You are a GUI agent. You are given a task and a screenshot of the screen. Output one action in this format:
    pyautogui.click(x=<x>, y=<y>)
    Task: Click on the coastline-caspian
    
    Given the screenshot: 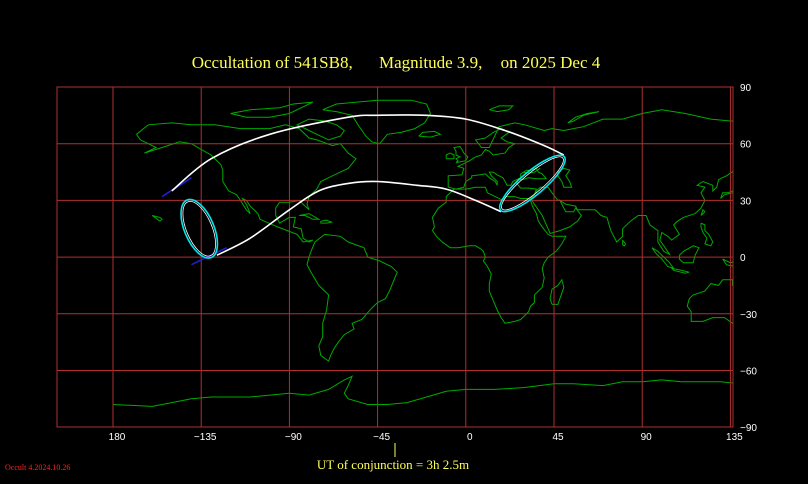 What is the action you would take?
    pyautogui.click(x=565, y=177)
    